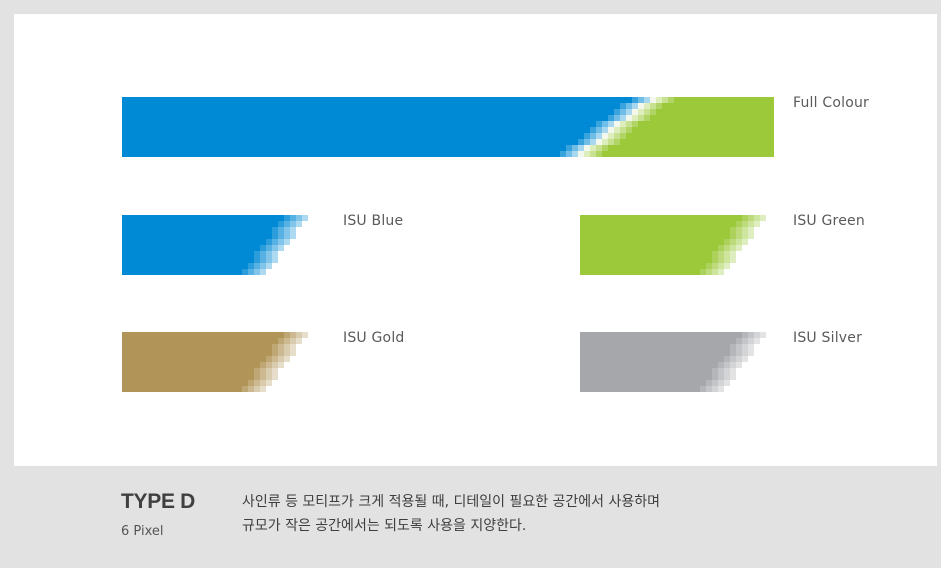 This screenshot has width=941, height=568. What do you see at coordinates (215, 245) in the screenshot?
I see `isu-blue-swatch` at bounding box center [215, 245].